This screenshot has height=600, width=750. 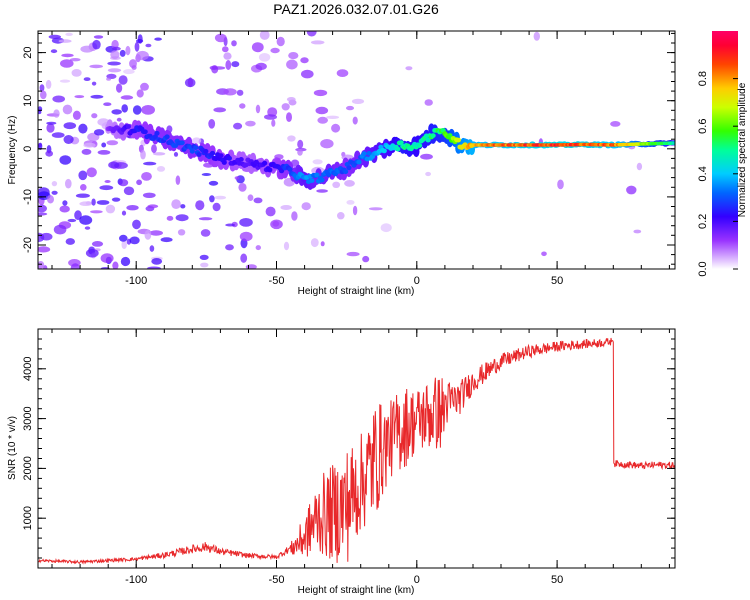 What do you see at coordinates (28, 52) in the screenshot?
I see `spectrogram-y-tick-label: 20` at bounding box center [28, 52].